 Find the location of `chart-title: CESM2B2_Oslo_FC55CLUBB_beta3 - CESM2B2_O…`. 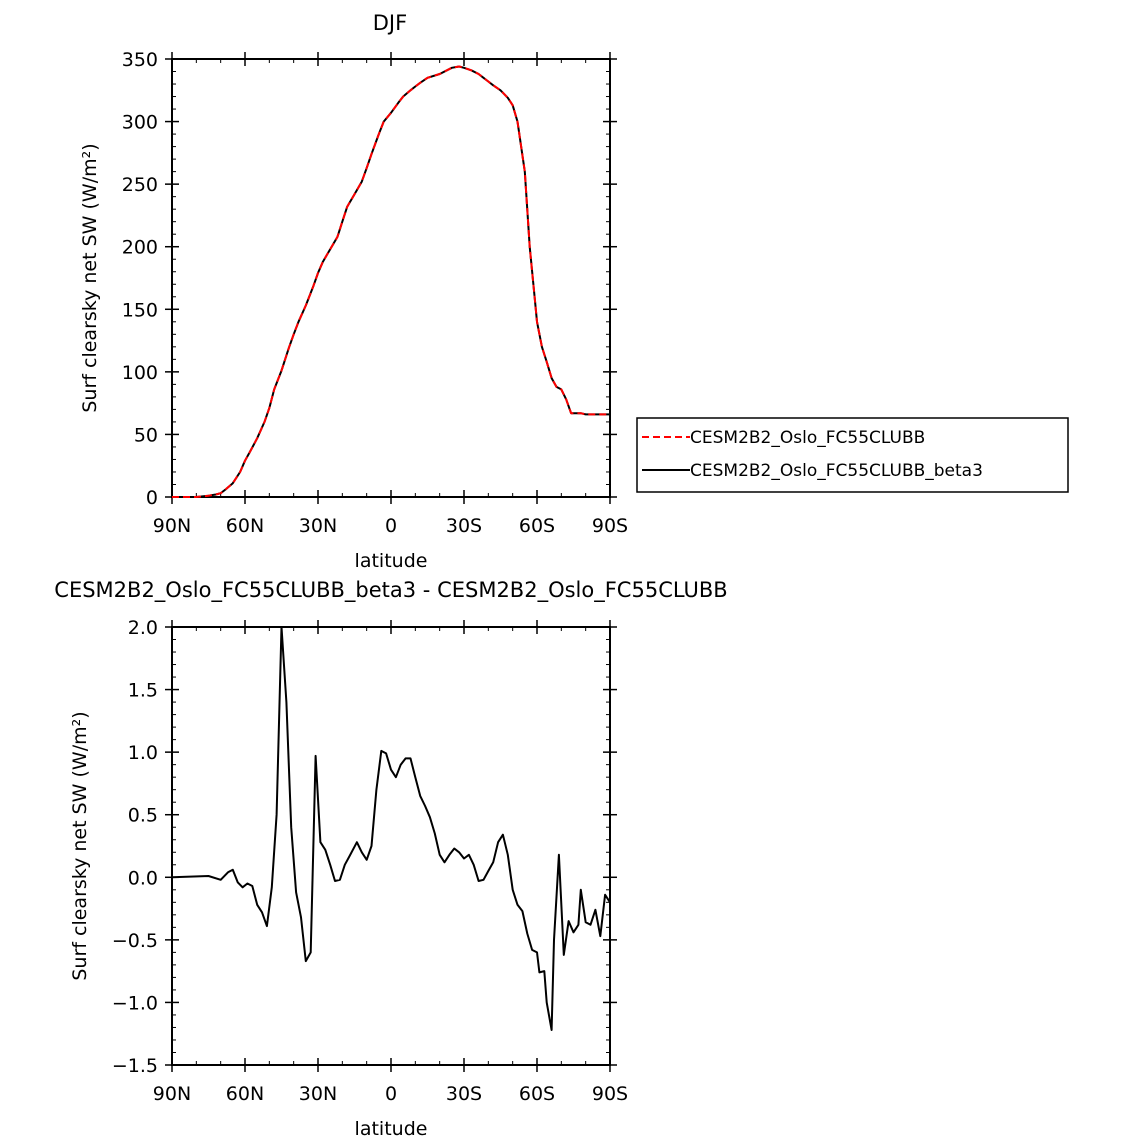

chart-title: CESM2B2_Oslo_FC55CLUBB_beta3 - CESM2B2_O… is located at coordinates (390, 590).